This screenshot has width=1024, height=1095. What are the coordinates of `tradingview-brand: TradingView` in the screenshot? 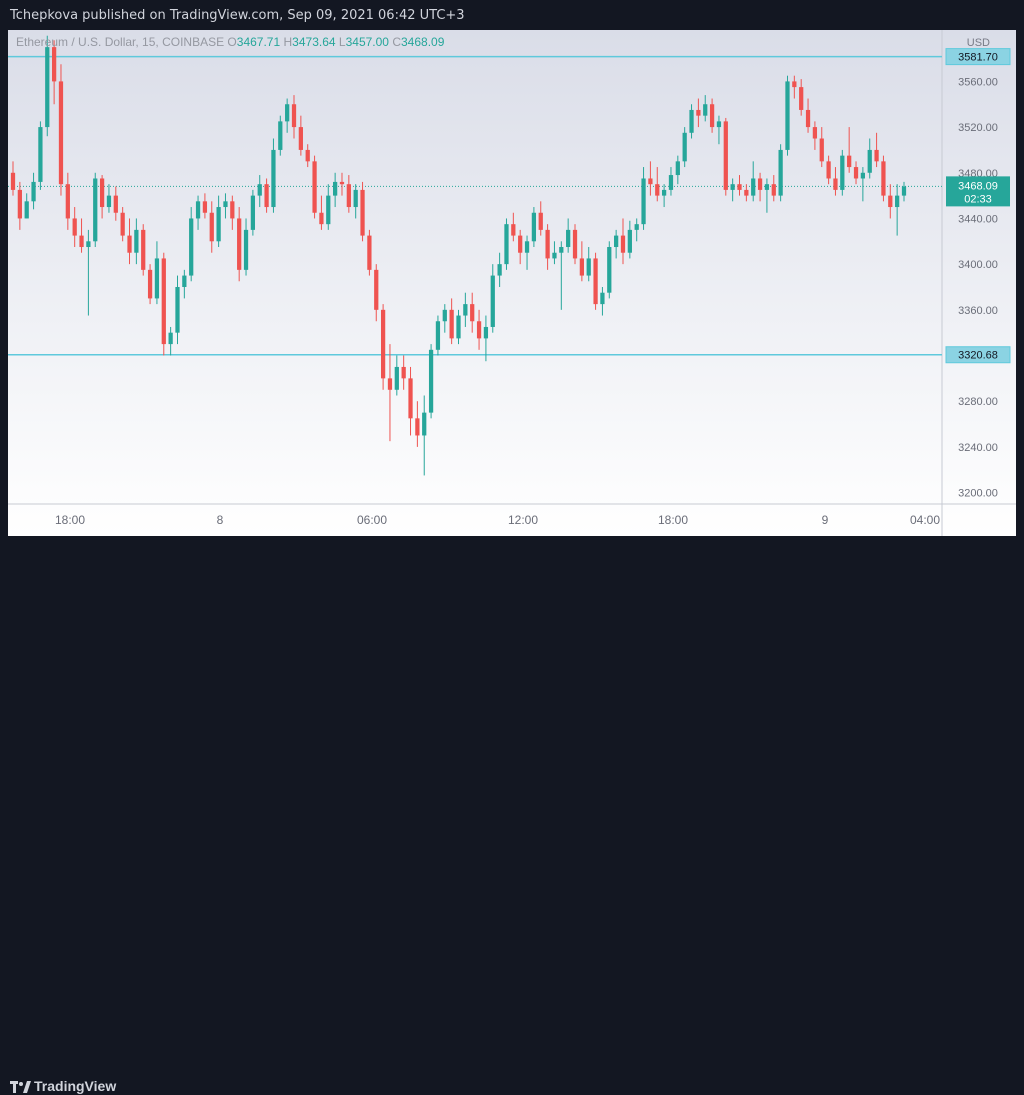 It's located at (75, 1086).